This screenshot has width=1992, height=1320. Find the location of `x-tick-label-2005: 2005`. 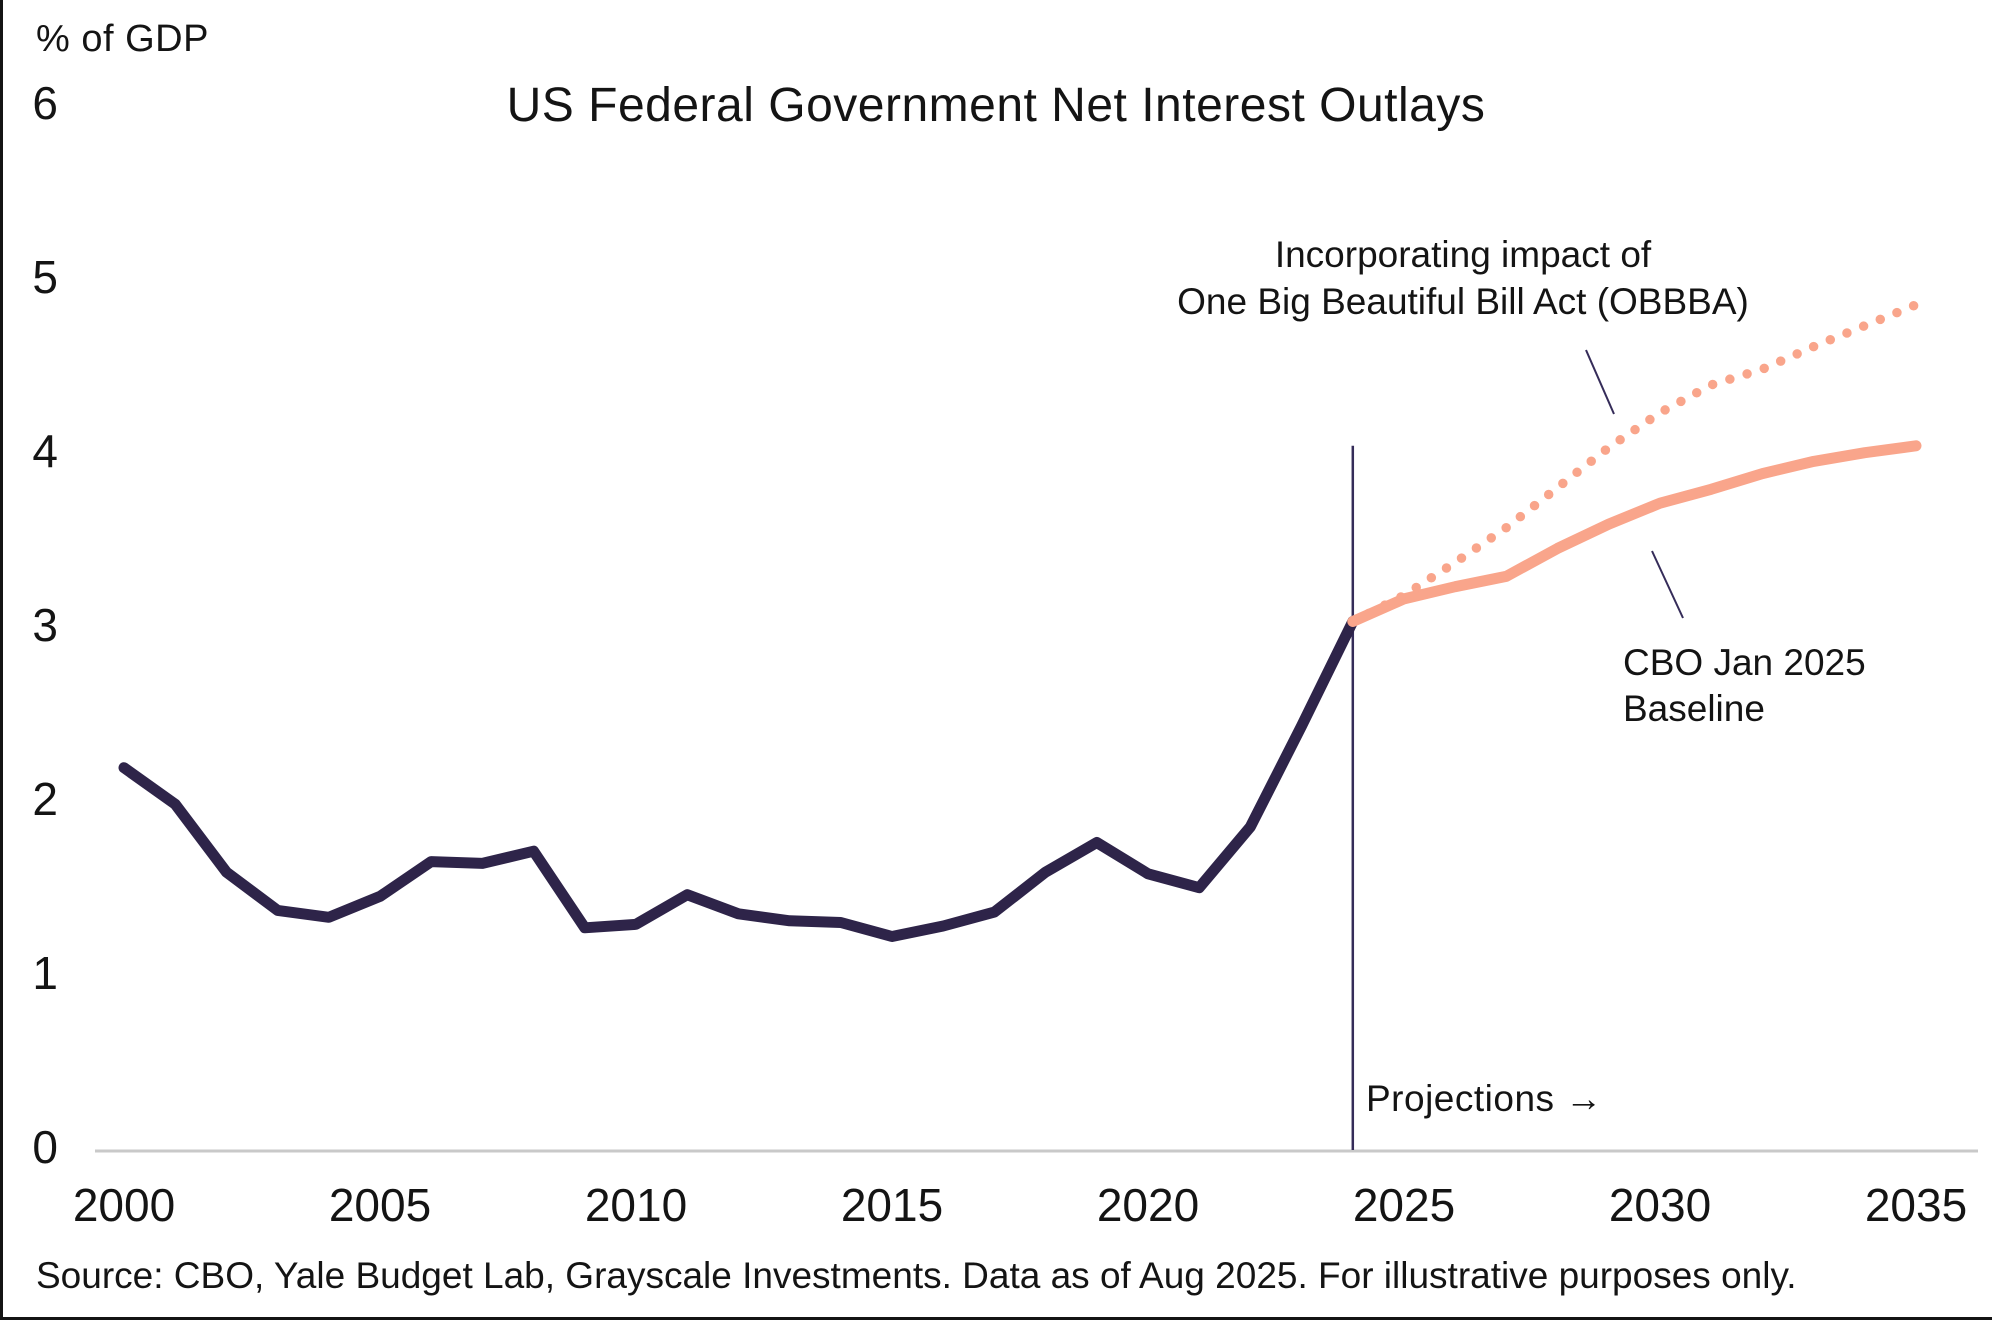

x-tick-label-2005: 2005 is located at coordinates (380, 1205).